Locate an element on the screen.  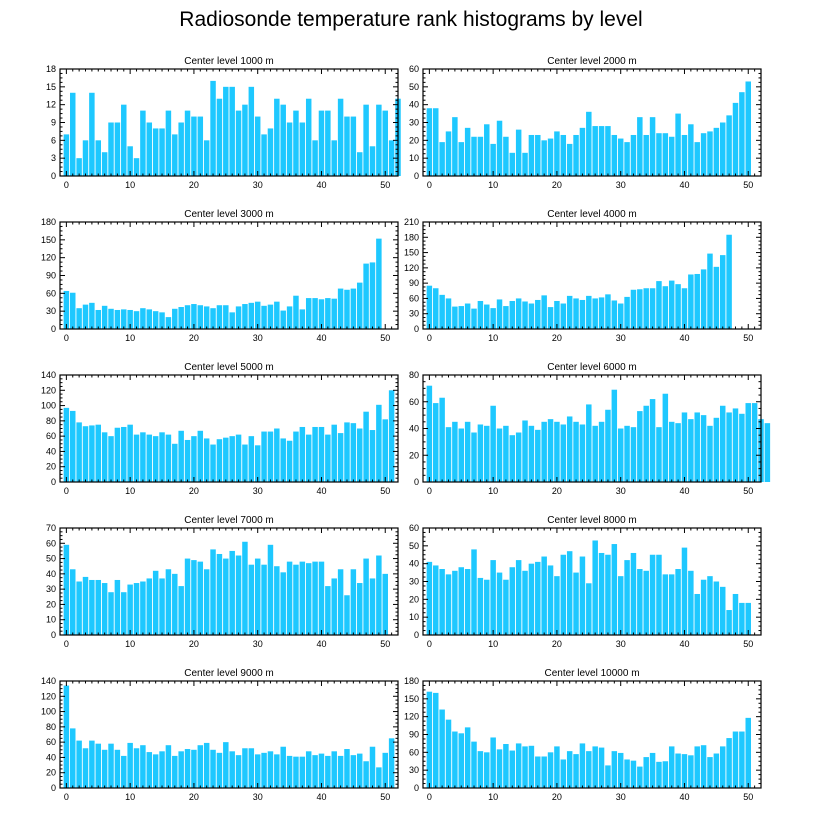
panel-title: Center level 7000 m is located at coordinates (229, 520).